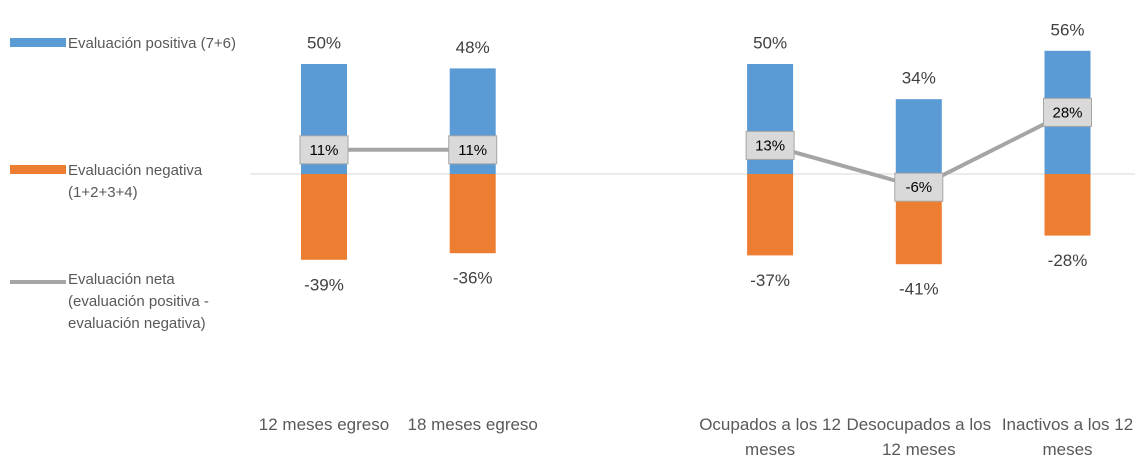 The image size is (1135, 462). I want to click on legend-label: Evaluación negativa (1+2+3+4), so click(135, 181).